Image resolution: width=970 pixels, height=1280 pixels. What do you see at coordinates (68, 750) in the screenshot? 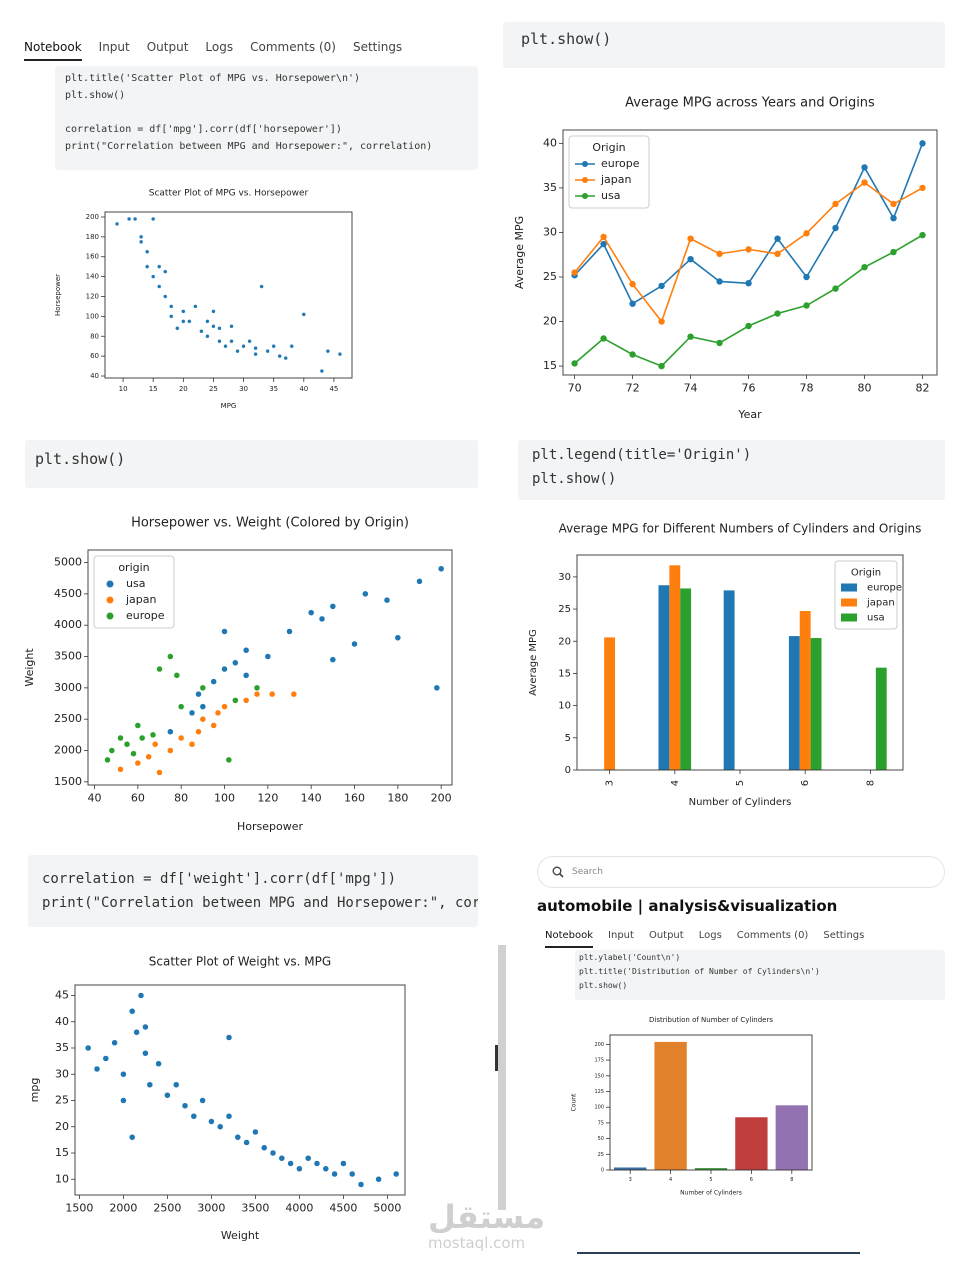
I see `y-tick-label: 2000` at bounding box center [68, 750].